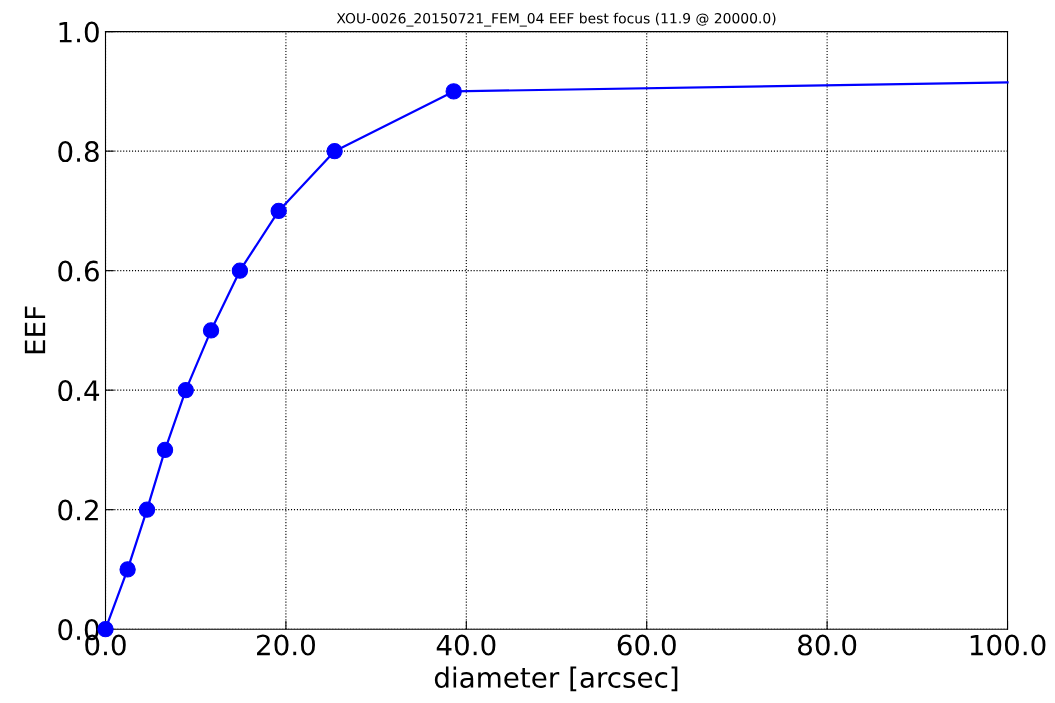 This screenshot has width=1055, height=703. I want to click on y-axis-title: EEF, so click(35, 330).